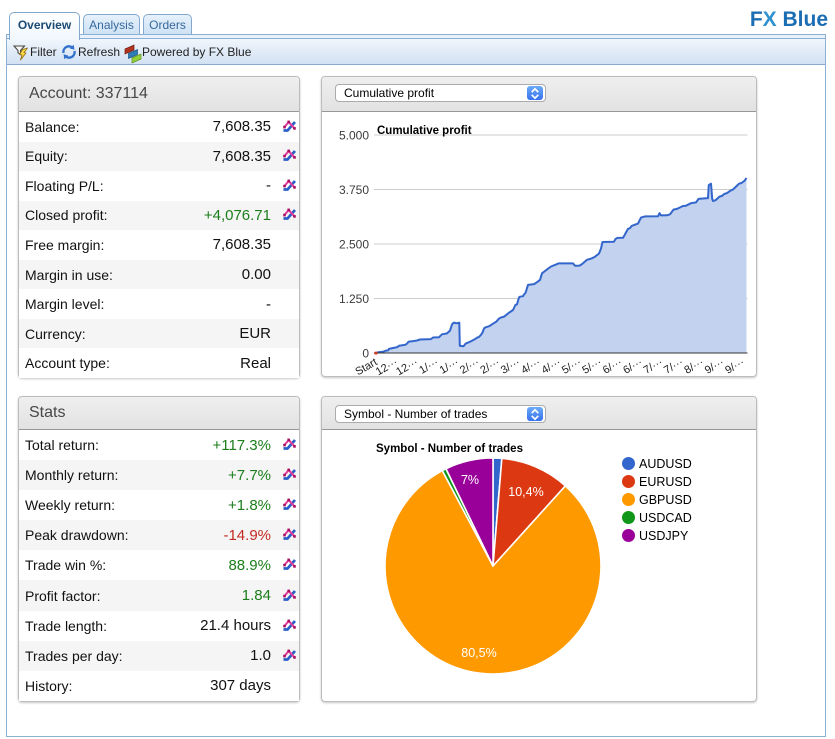  I want to click on svg-text: Cumulative profit, so click(424, 131).